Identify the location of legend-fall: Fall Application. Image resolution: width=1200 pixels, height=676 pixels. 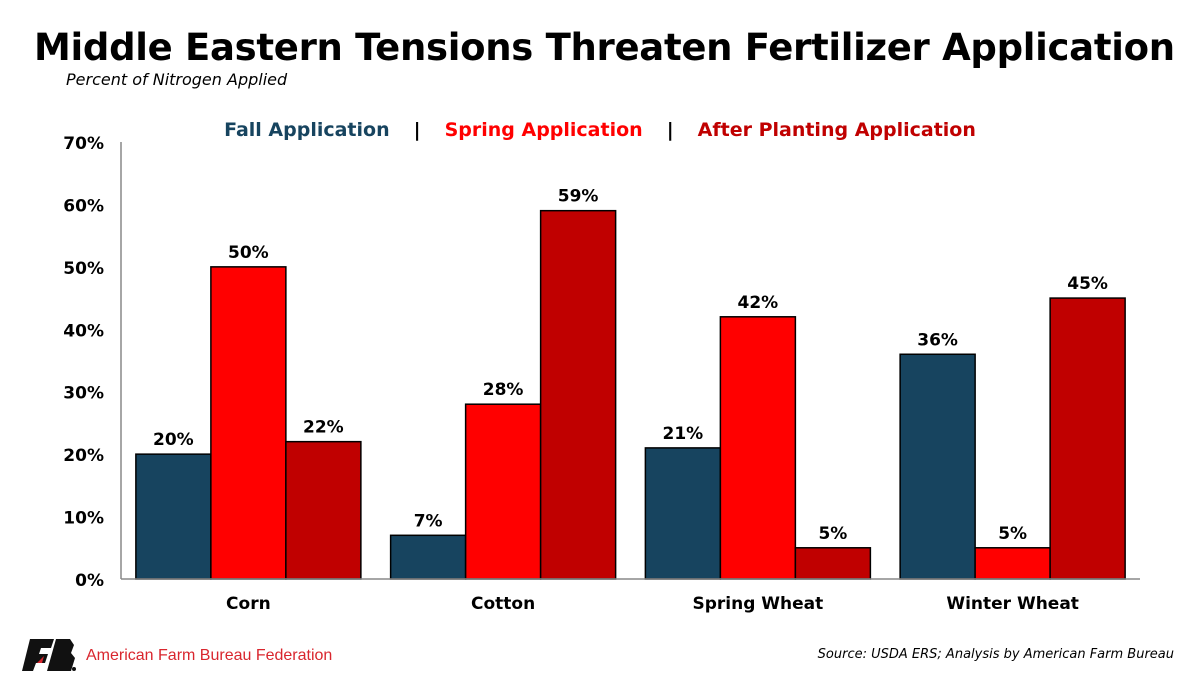
(307, 130).